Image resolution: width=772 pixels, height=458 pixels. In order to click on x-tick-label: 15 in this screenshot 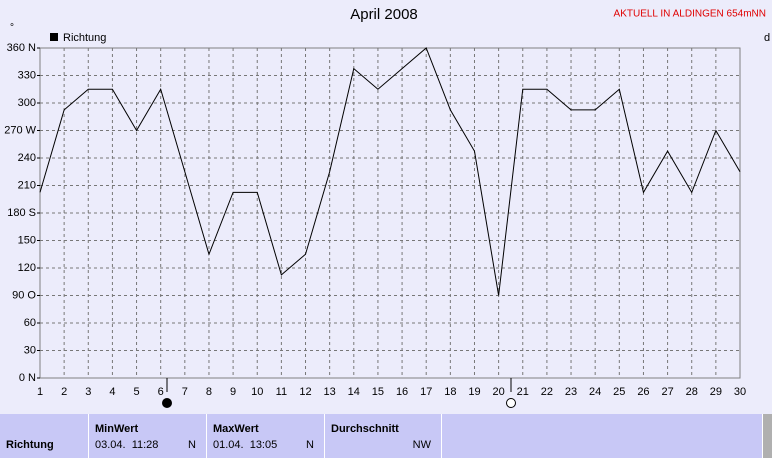, I will do `click(378, 392)`.